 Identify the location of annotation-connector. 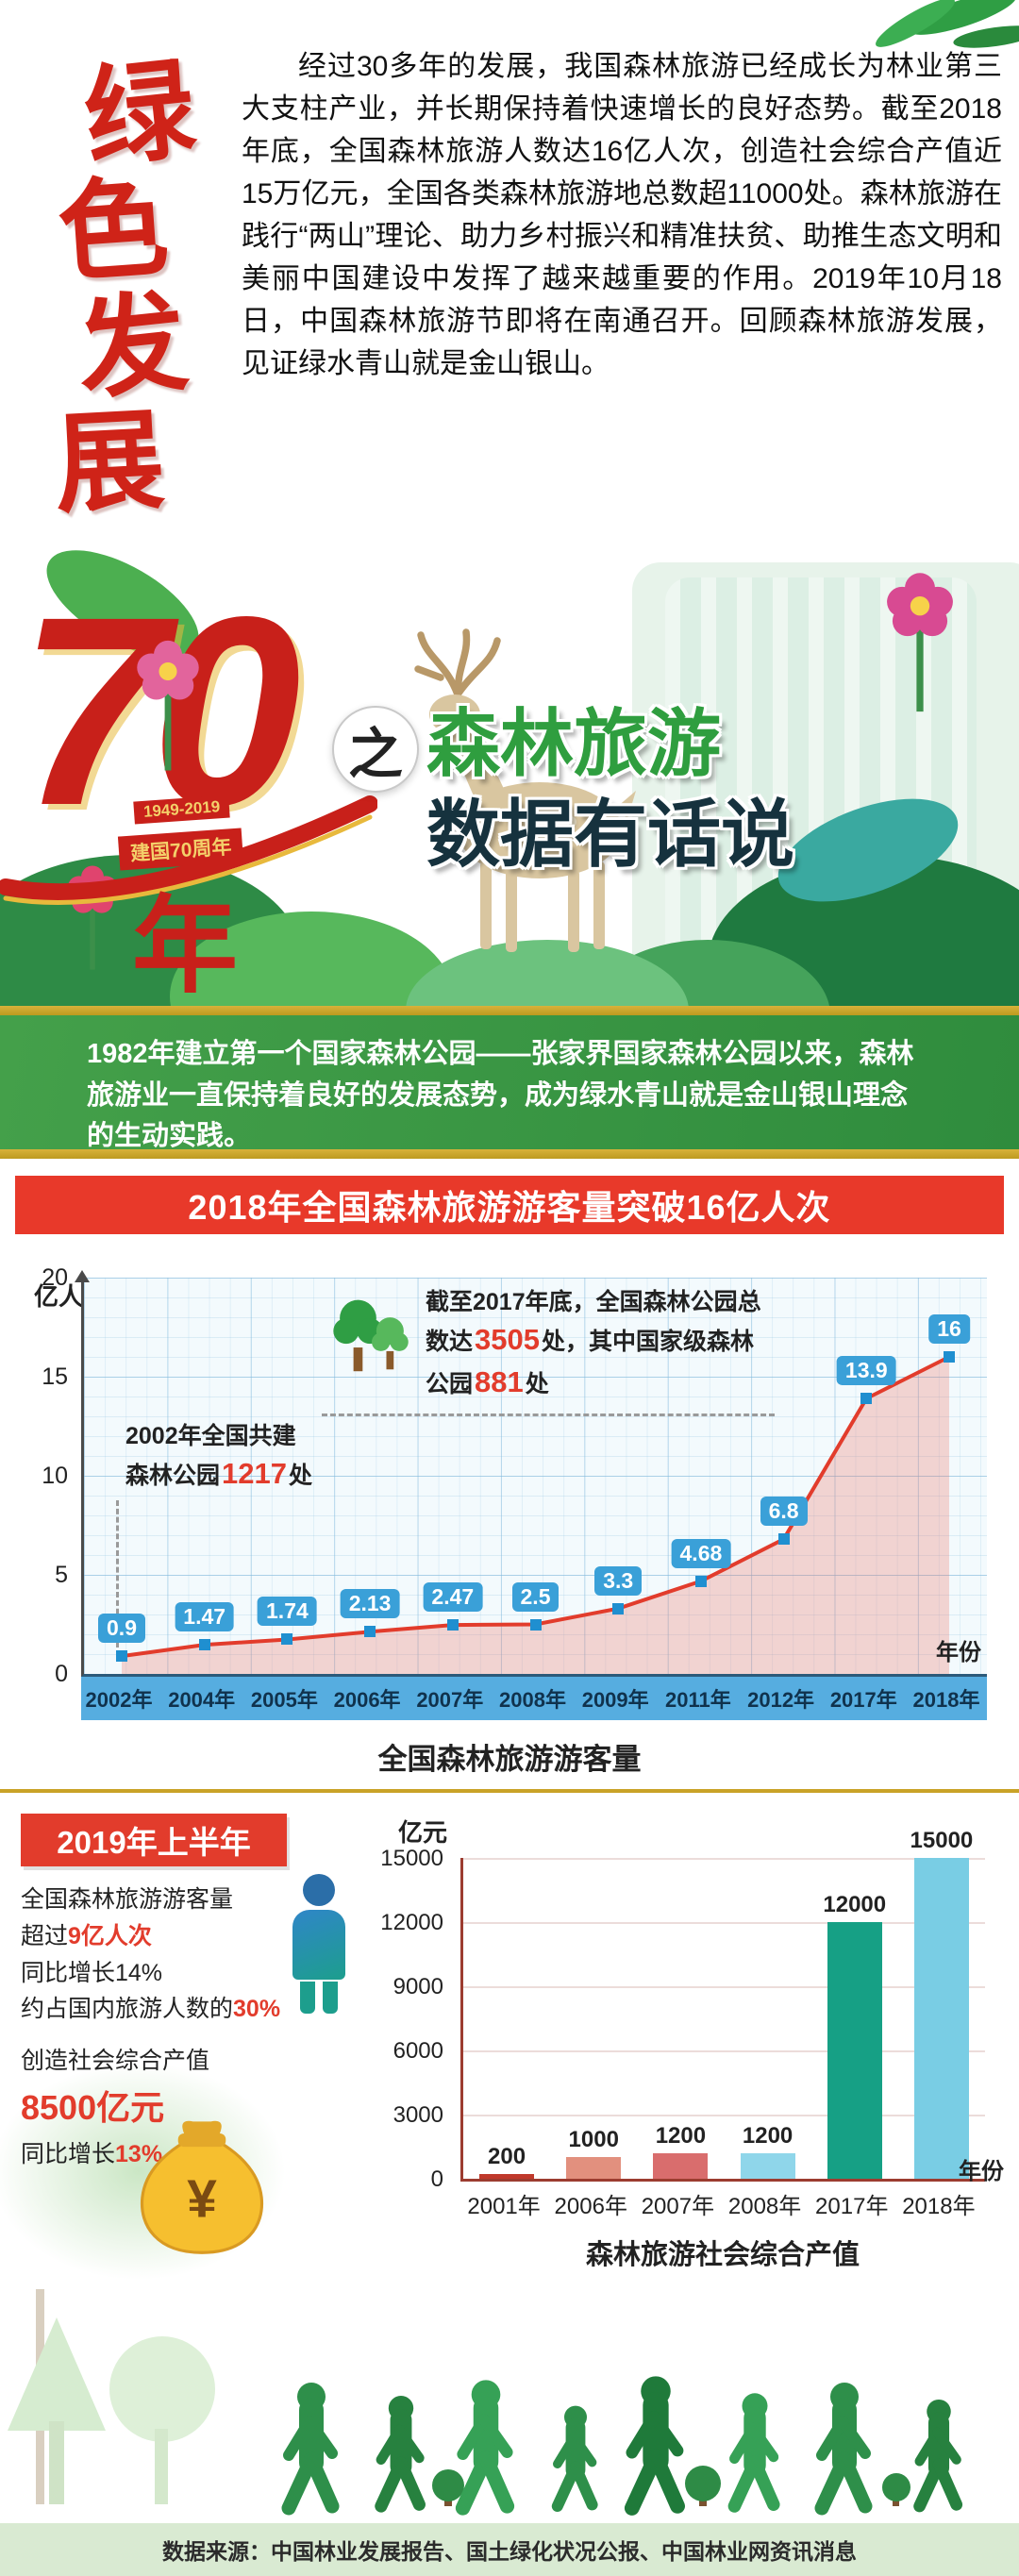
(117, 1574).